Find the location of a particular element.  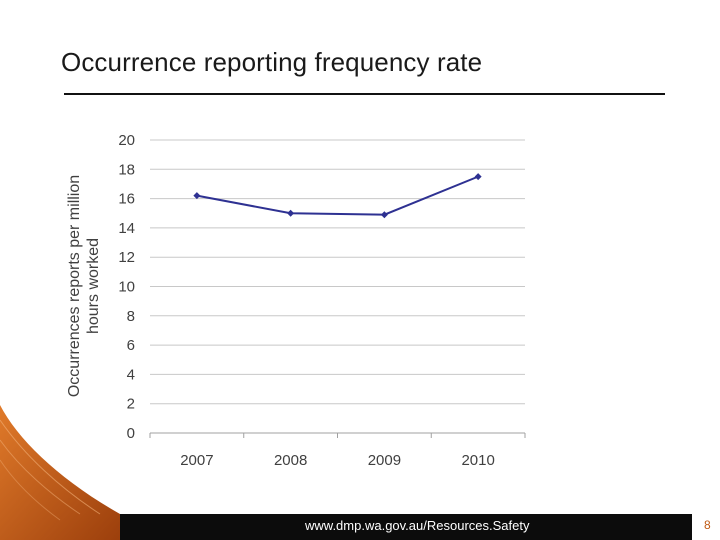

x-tick-labels: 2007 2008 2009 2010 is located at coordinates (337, 460).